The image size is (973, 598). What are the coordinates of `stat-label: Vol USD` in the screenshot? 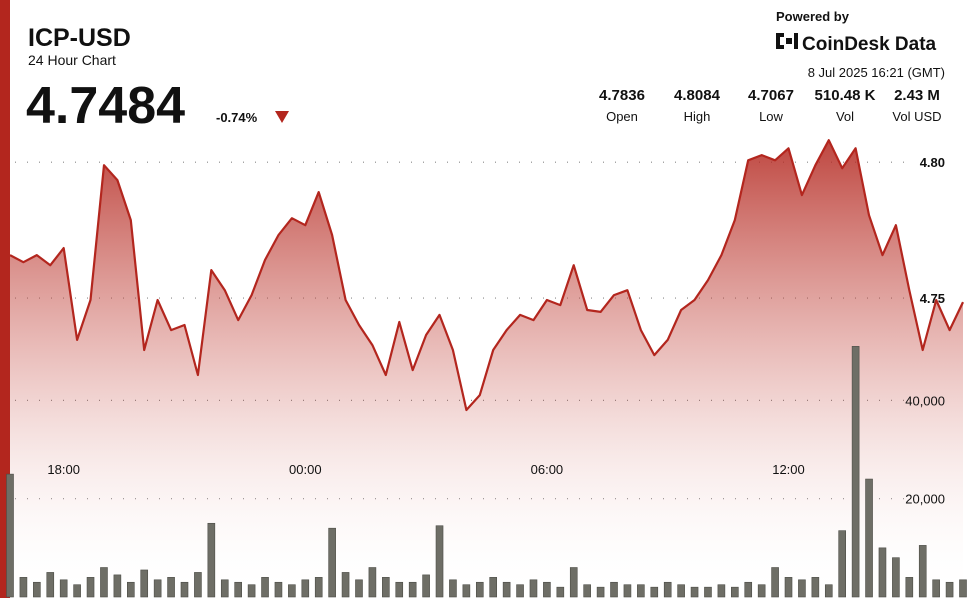 It's located at (916, 116).